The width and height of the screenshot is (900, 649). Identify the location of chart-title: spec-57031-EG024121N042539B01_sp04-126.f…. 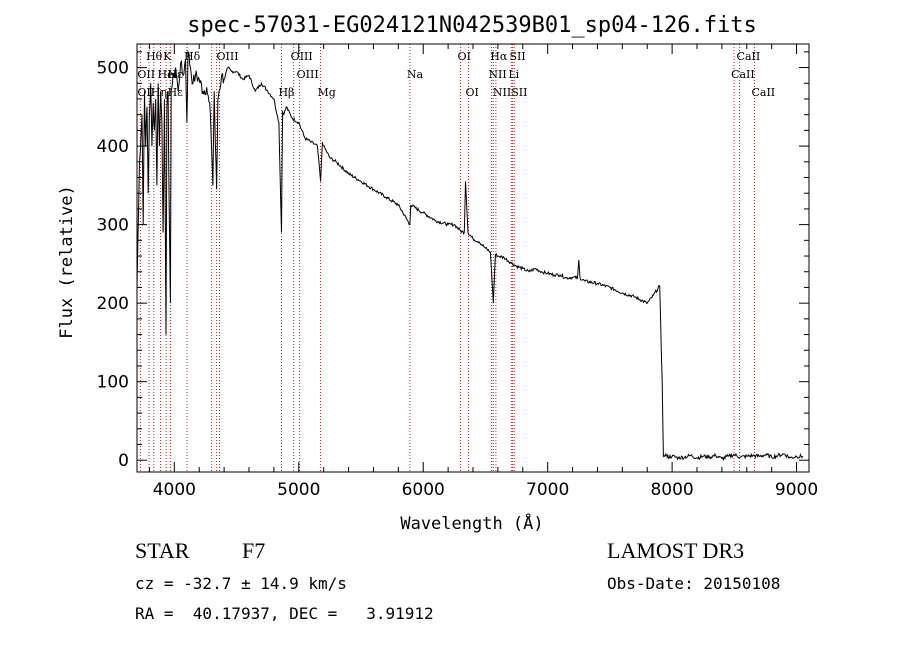
(472, 25).